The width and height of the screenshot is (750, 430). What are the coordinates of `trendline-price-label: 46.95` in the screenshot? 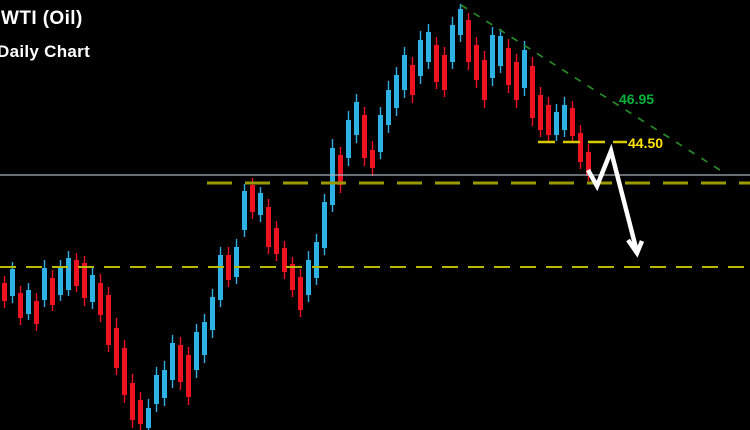 It's located at (637, 99).